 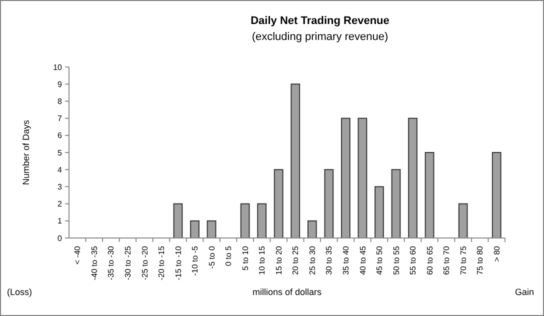 What do you see at coordinates (287, 292) in the screenshot?
I see `x-axis-title: millions of dollars` at bounding box center [287, 292].